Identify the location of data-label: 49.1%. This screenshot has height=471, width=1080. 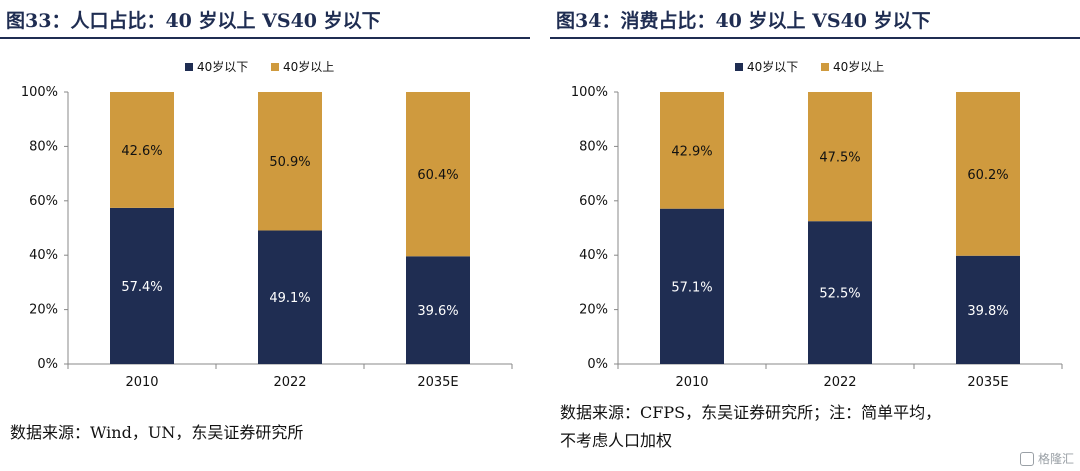
(289, 298).